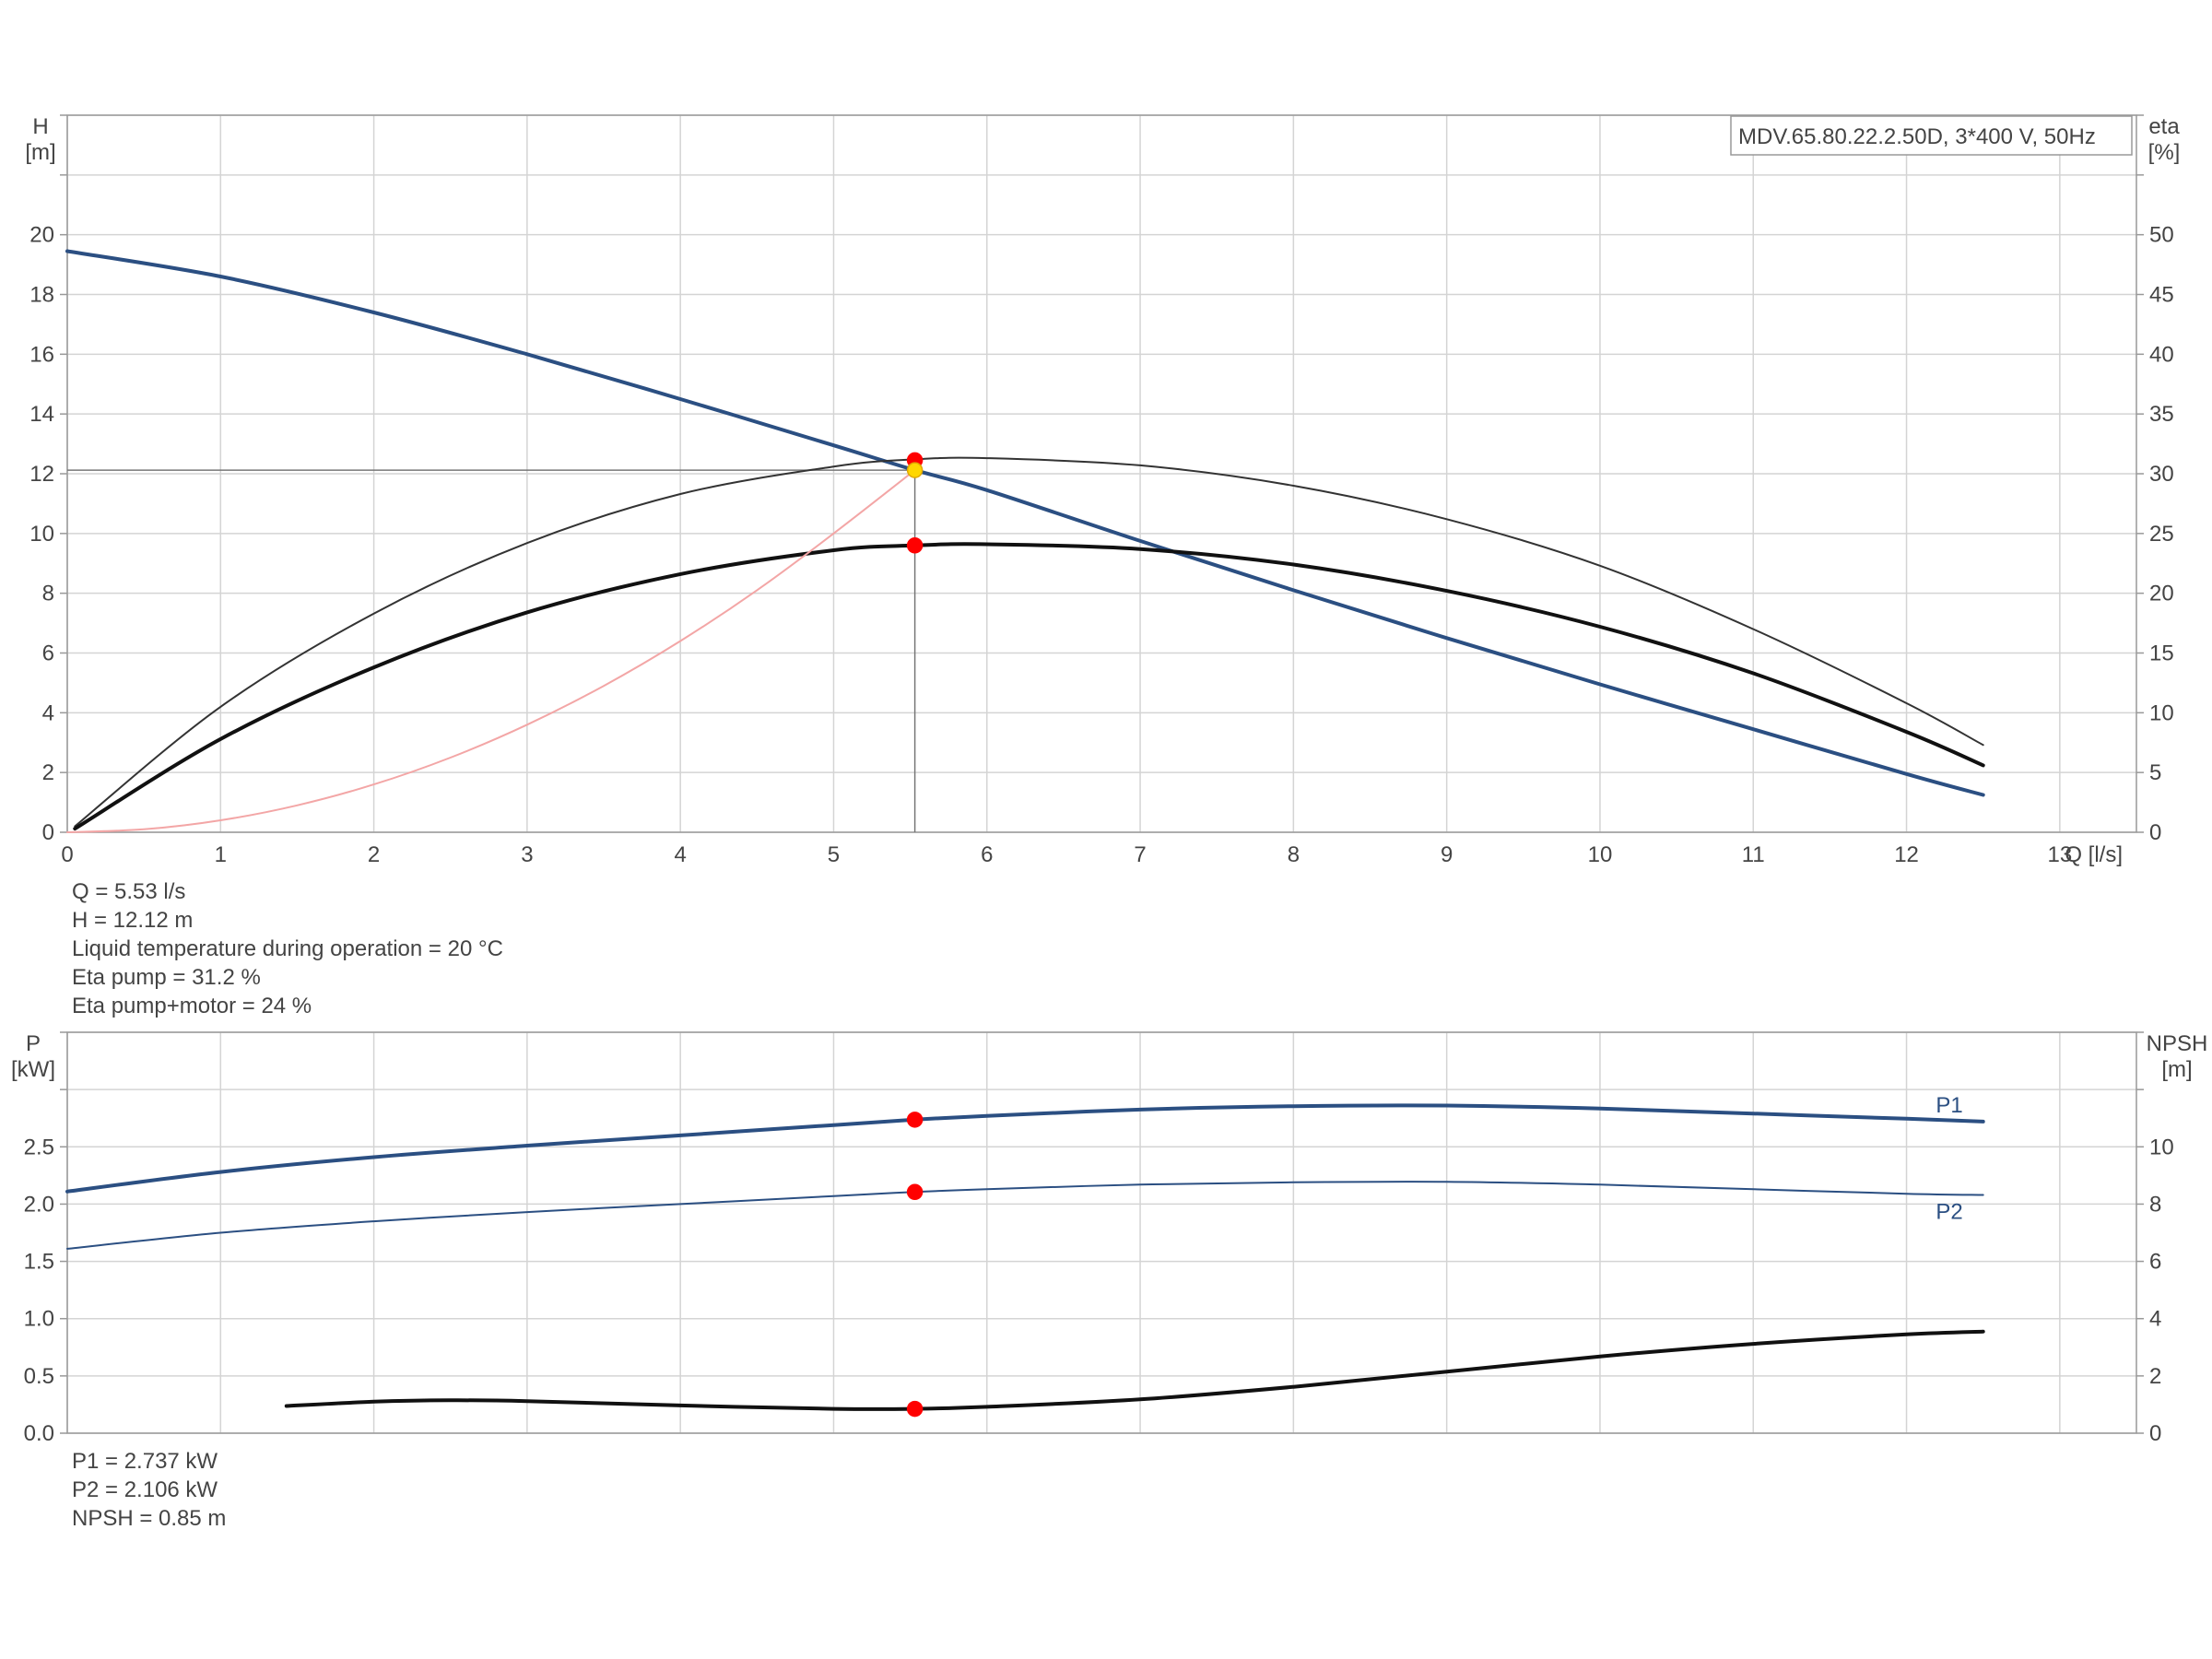 This screenshot has width=2212, height=1659. I want to click on y-right-tick-label: 5, so click(2155, 772).